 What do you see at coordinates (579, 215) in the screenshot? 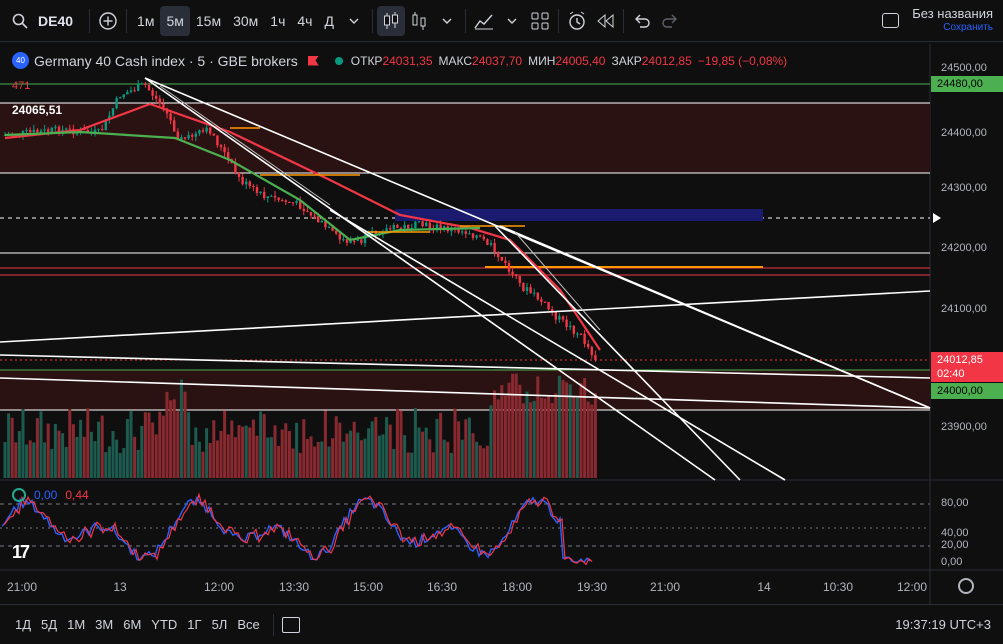
I see `order-block` at bounding box center [579, 215].